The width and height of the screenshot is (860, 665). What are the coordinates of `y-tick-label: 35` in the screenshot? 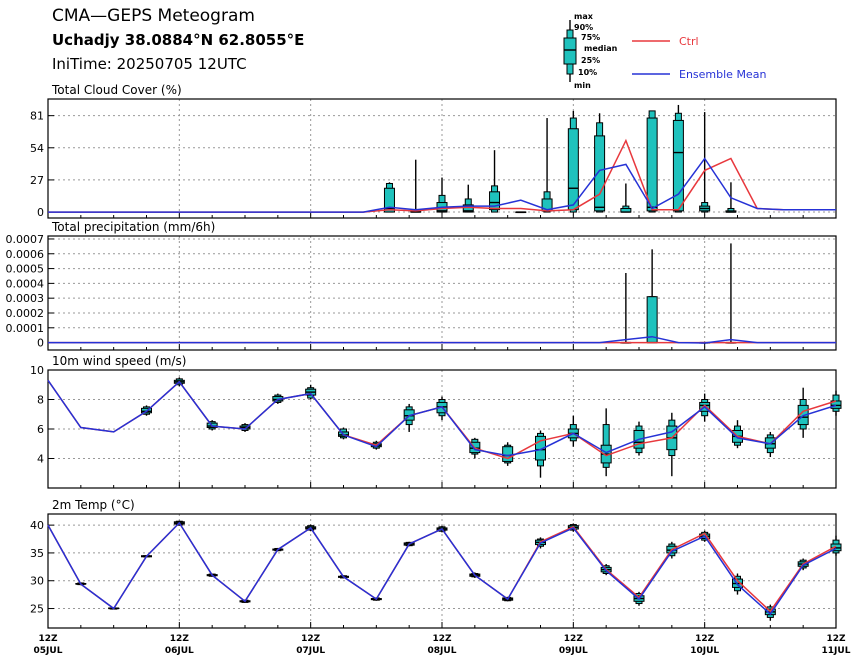 It's located at (37, 553).